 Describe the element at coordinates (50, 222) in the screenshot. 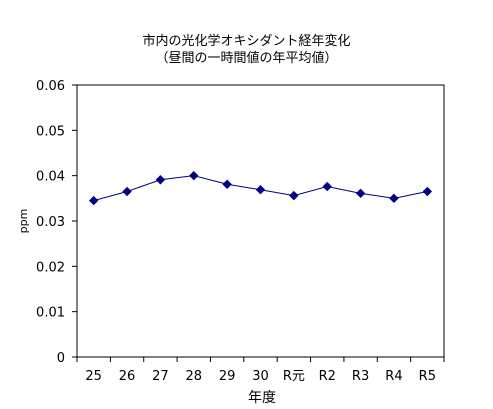

I see `y-tick-label: 0.03` at that location.